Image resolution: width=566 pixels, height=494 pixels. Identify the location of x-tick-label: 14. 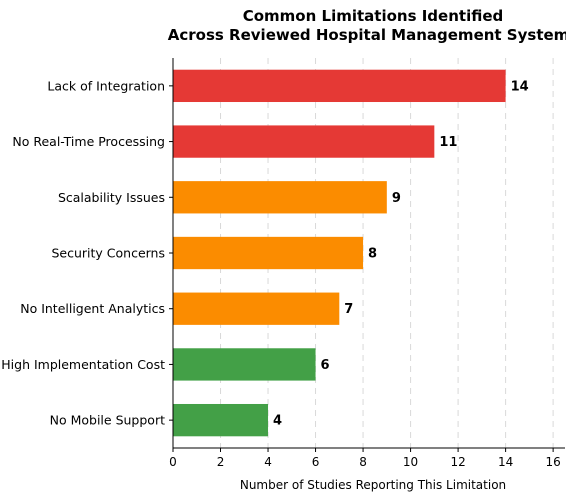
(505, 462).